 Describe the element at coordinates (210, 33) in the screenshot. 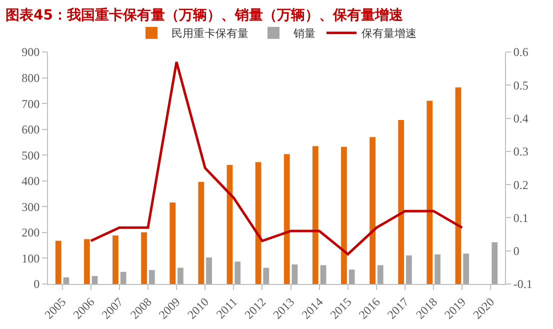

I see `legend-label: 民用重卡保有量` at that location.